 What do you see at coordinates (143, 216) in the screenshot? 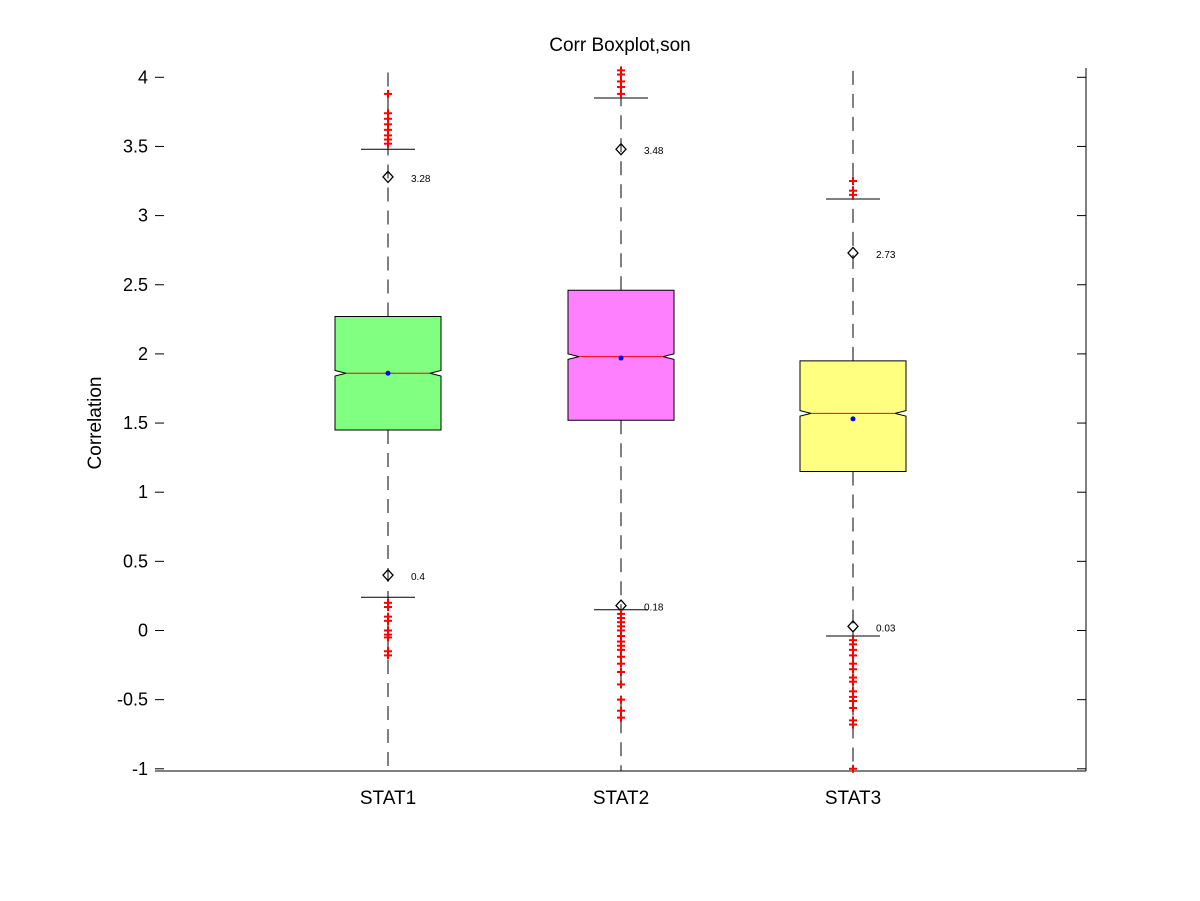
I see `y-tick-label: 3` at bounding box center [143, 216].